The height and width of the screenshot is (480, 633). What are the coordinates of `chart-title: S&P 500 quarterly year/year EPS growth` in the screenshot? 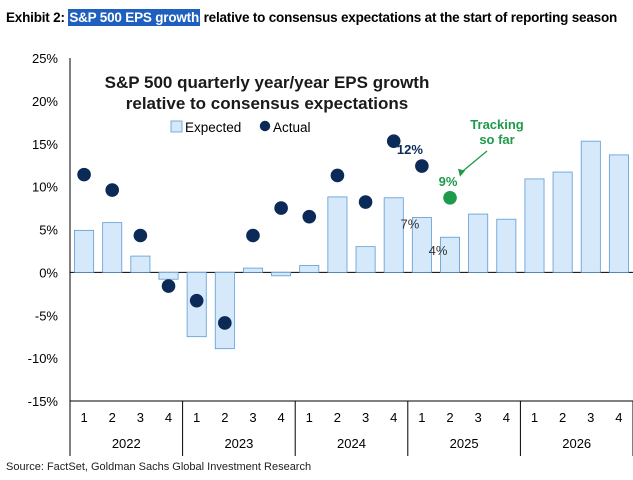 It's located at (267, 82).